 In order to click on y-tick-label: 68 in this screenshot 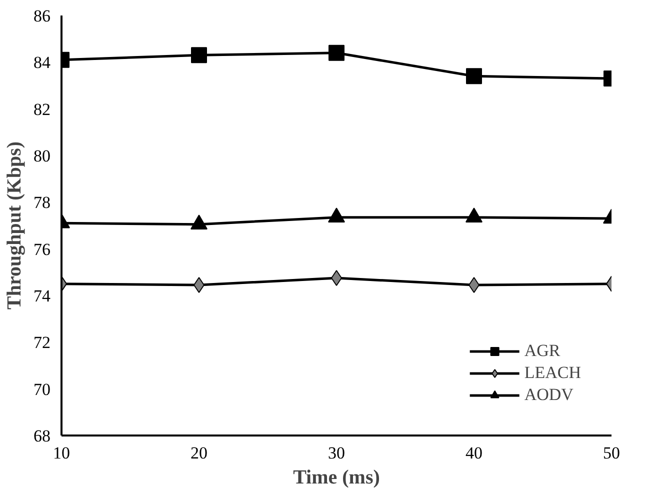, I will do `click(42, 436)`.